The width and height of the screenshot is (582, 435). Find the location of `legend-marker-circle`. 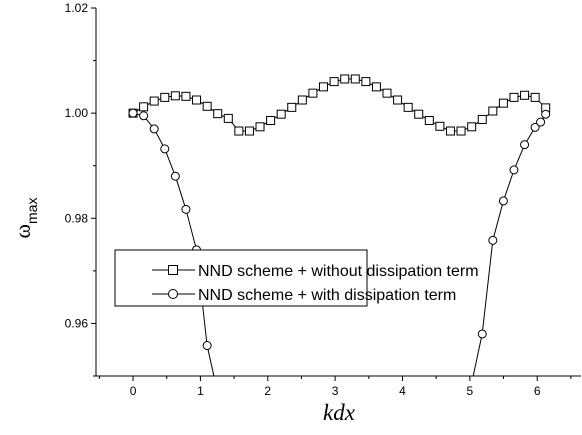

legend-marker-circle is located at coordinates (173, 294).